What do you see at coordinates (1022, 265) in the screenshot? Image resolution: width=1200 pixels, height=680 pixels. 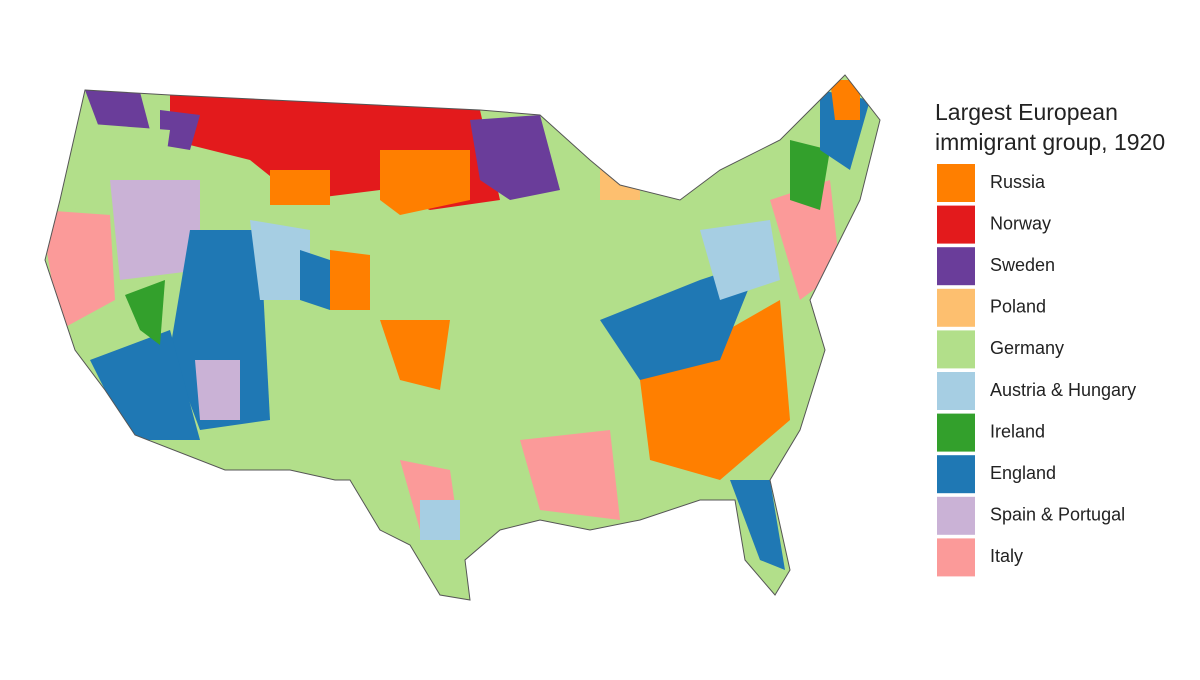 I see `legend-label: Sweden` at bounding box center [1022, 265].